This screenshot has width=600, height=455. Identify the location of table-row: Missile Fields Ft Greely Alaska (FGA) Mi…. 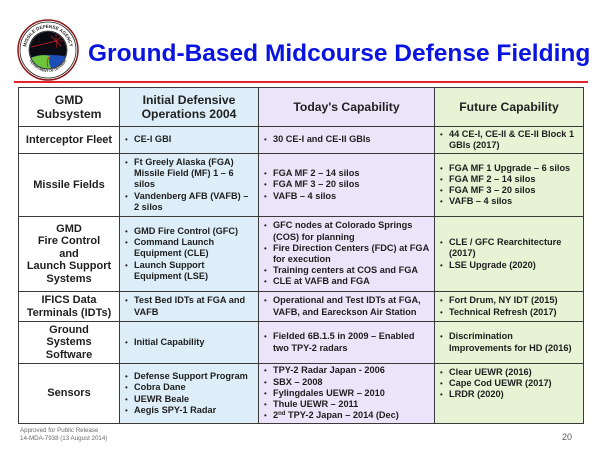
(301, 185).